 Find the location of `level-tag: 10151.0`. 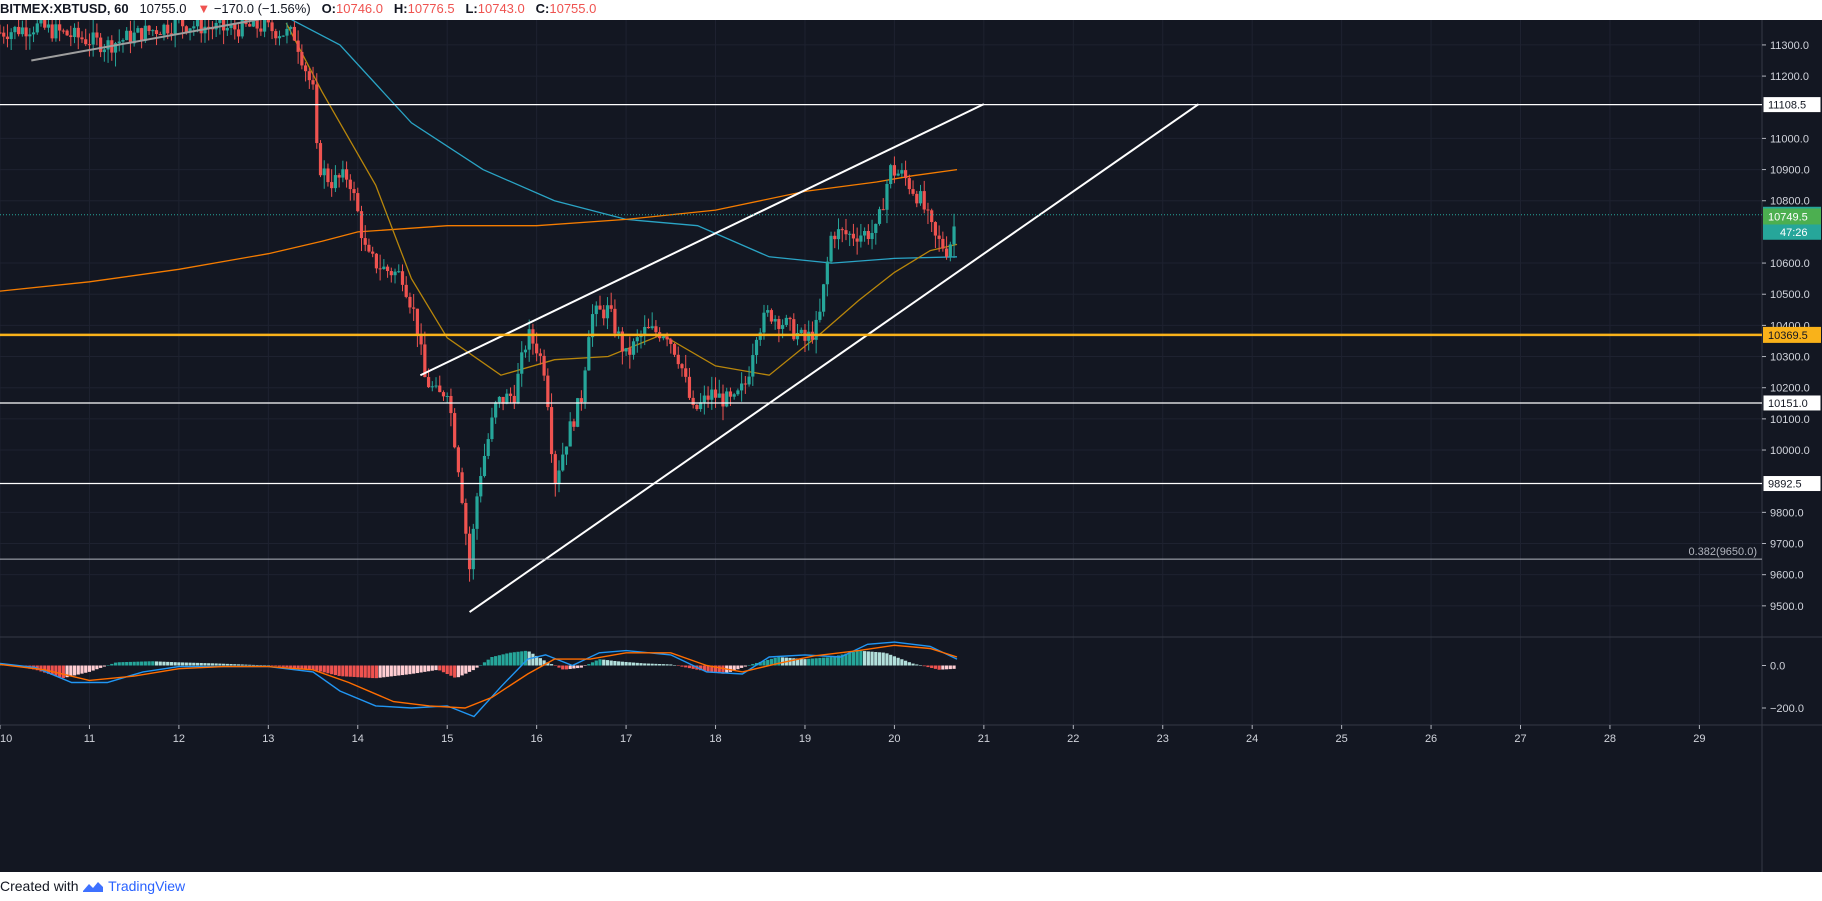

level-tag: 10151.0 is located at coordinates (1792, 403).